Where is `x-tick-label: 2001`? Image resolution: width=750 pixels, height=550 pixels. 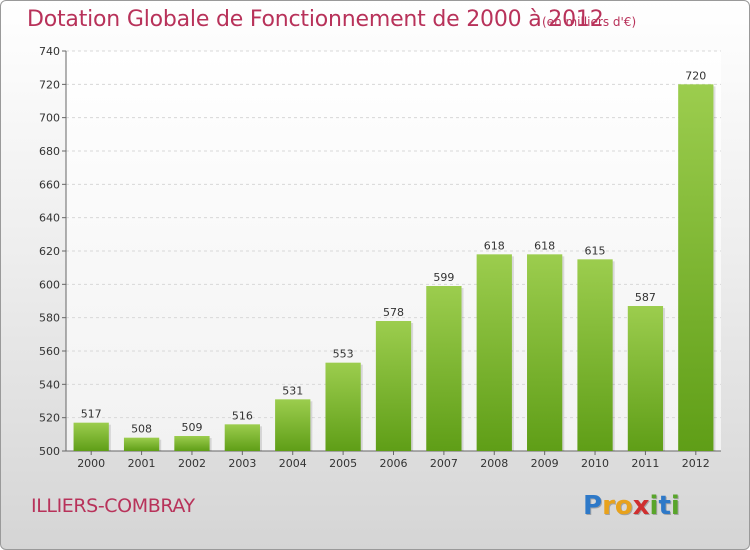
x-tick-label: 2001 is located at coordinates (142, 463).